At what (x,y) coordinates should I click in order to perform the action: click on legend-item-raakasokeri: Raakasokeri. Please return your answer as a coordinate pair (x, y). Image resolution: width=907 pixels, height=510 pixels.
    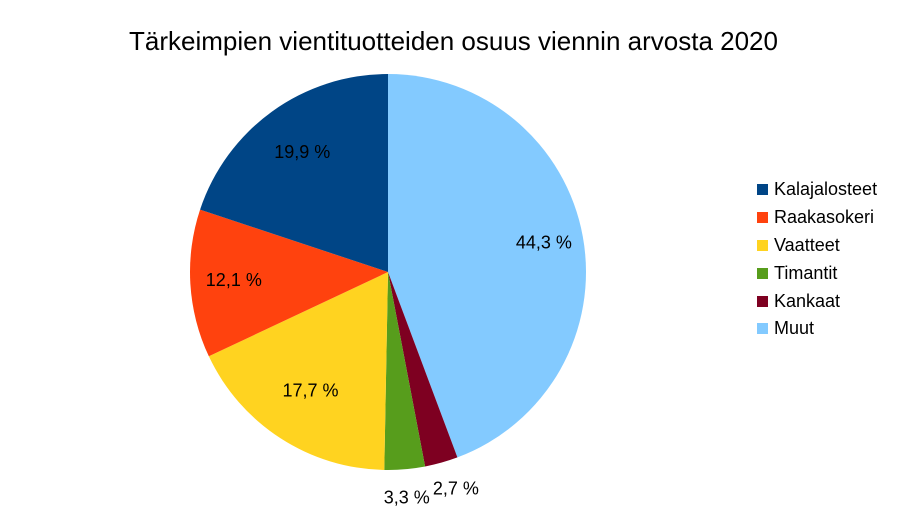
    Looking at the image, I should click on (817, 218).